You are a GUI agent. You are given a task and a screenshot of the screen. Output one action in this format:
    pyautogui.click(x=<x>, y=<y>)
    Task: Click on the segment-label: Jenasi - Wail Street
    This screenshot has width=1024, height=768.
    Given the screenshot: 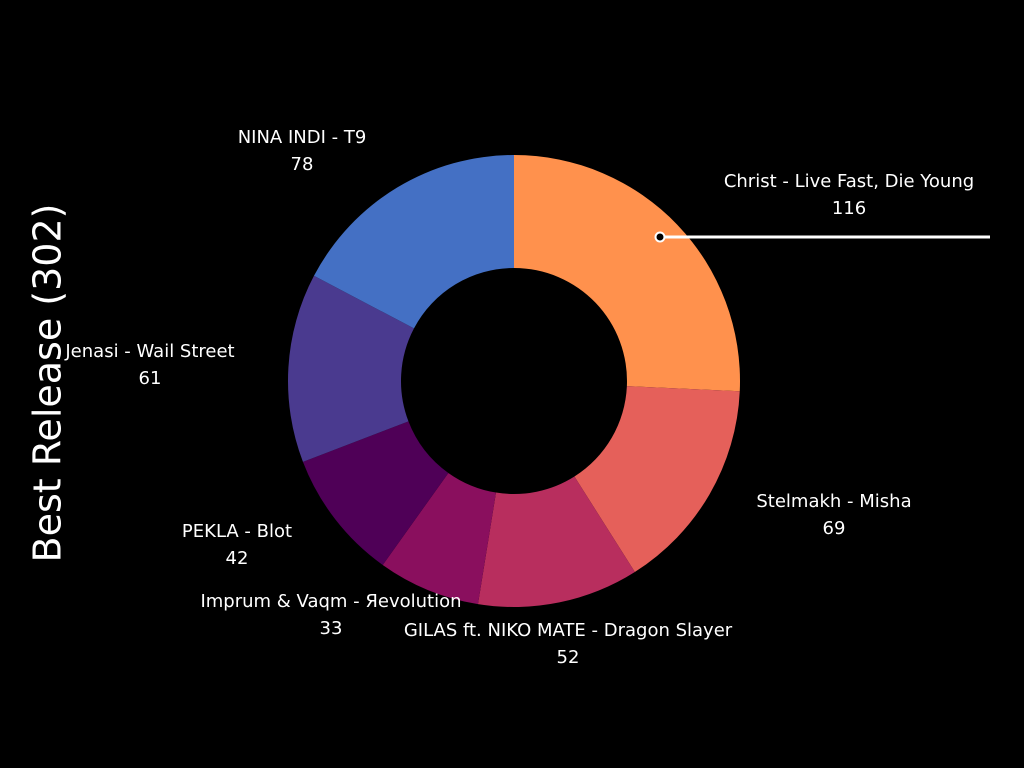 What is the action you would take?
    pyautogui.click(x=149, y=351)
    